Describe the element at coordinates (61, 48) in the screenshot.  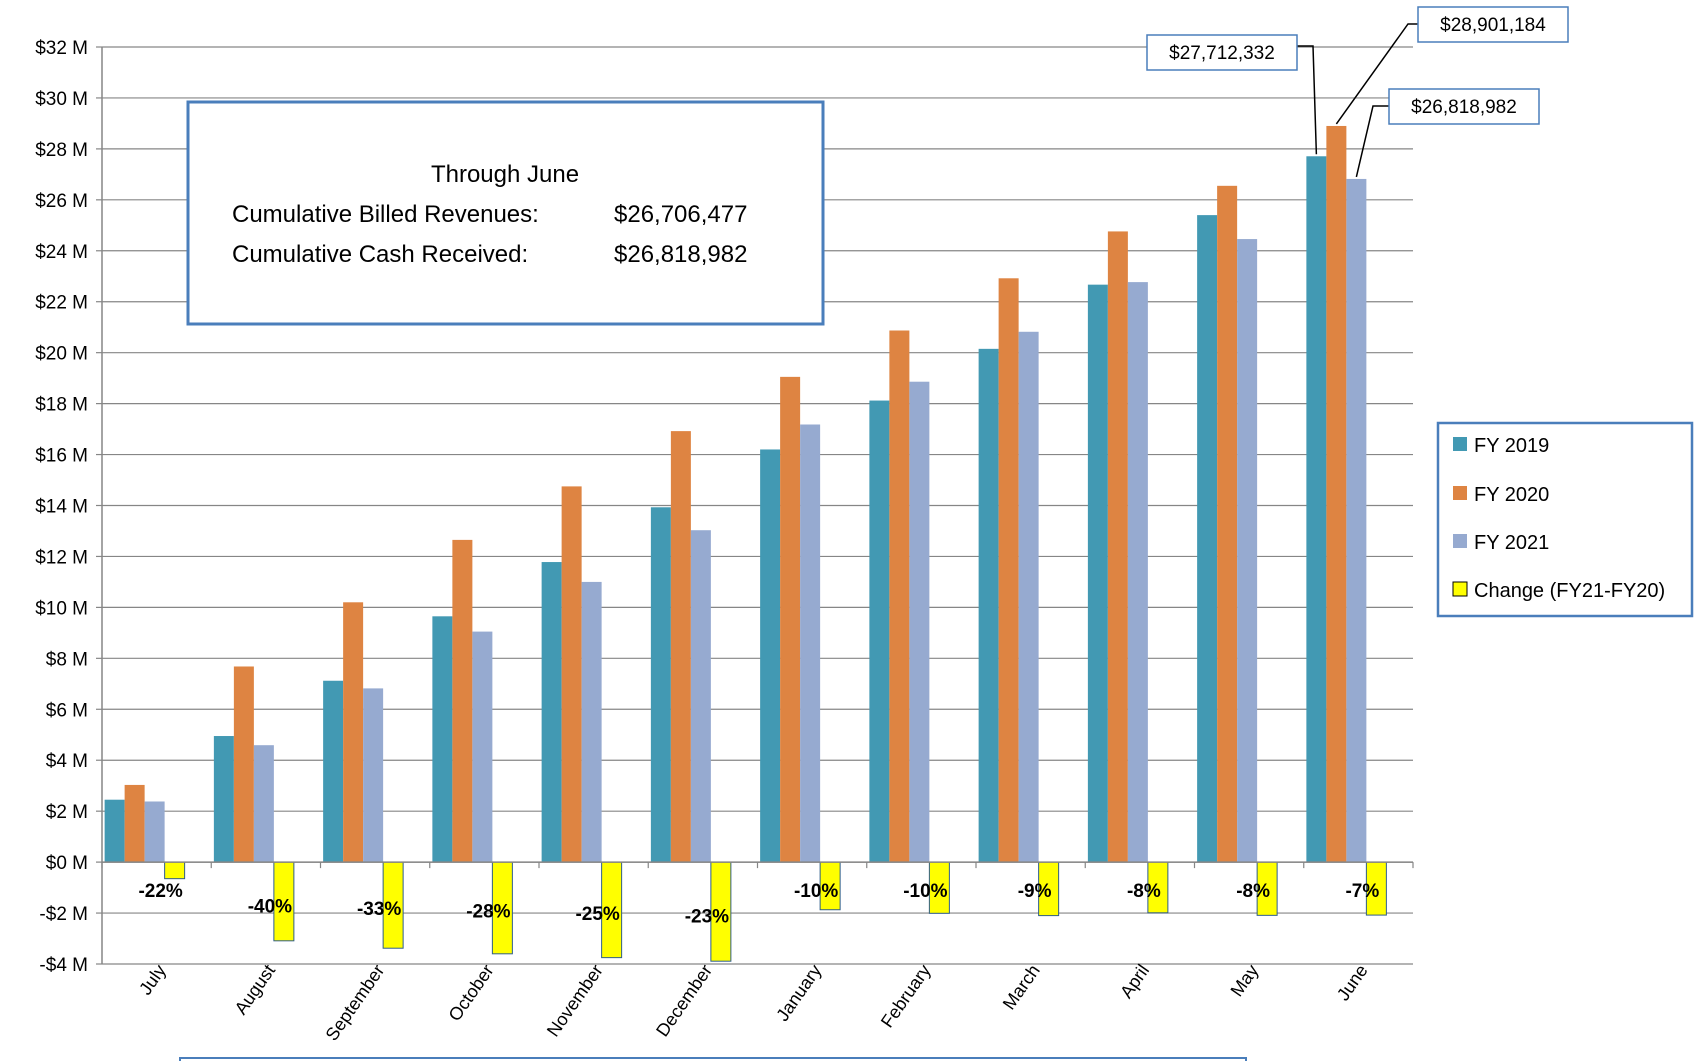
I see `y-tick-label: $32 M` at that location.